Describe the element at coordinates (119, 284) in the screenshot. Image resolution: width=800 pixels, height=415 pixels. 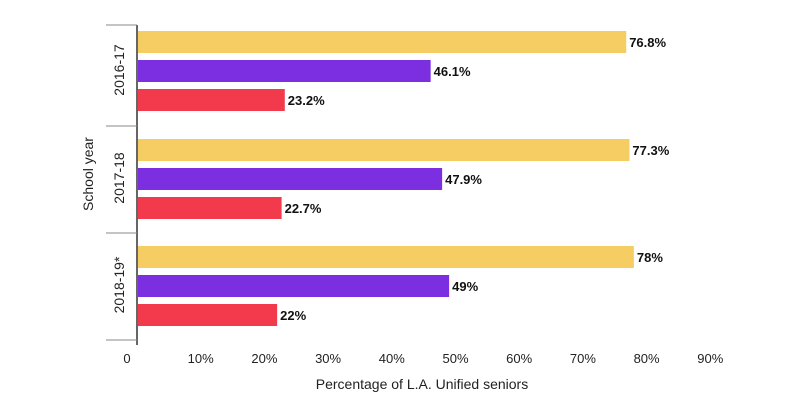
I see `category-label: 2018-19*` at that location.